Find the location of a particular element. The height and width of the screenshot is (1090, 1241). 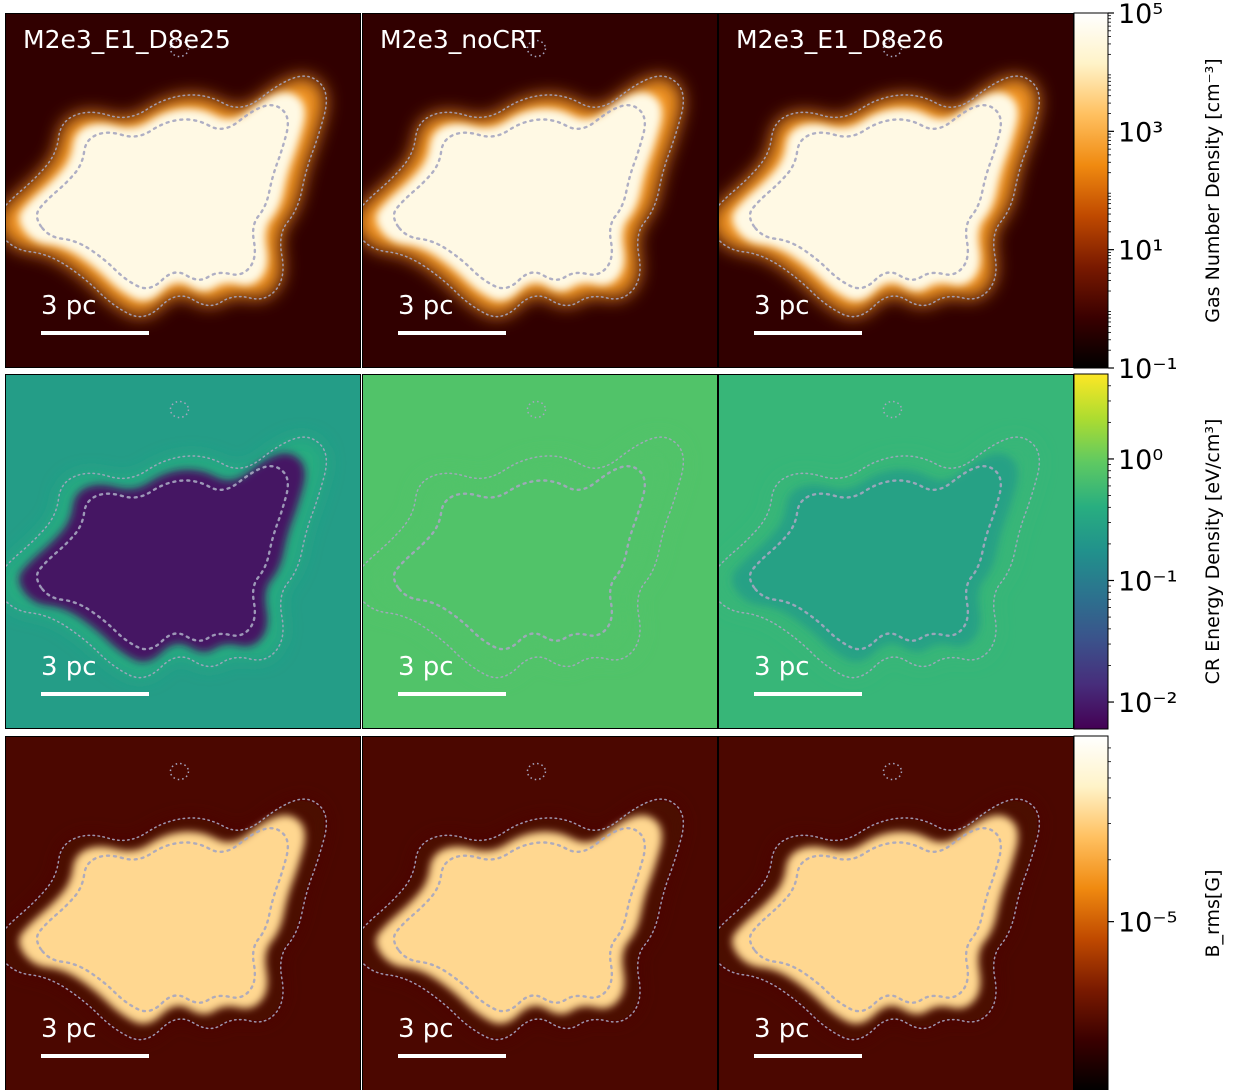

colorbar-label: B_rms[G] is located at coordinates (1213, 914).